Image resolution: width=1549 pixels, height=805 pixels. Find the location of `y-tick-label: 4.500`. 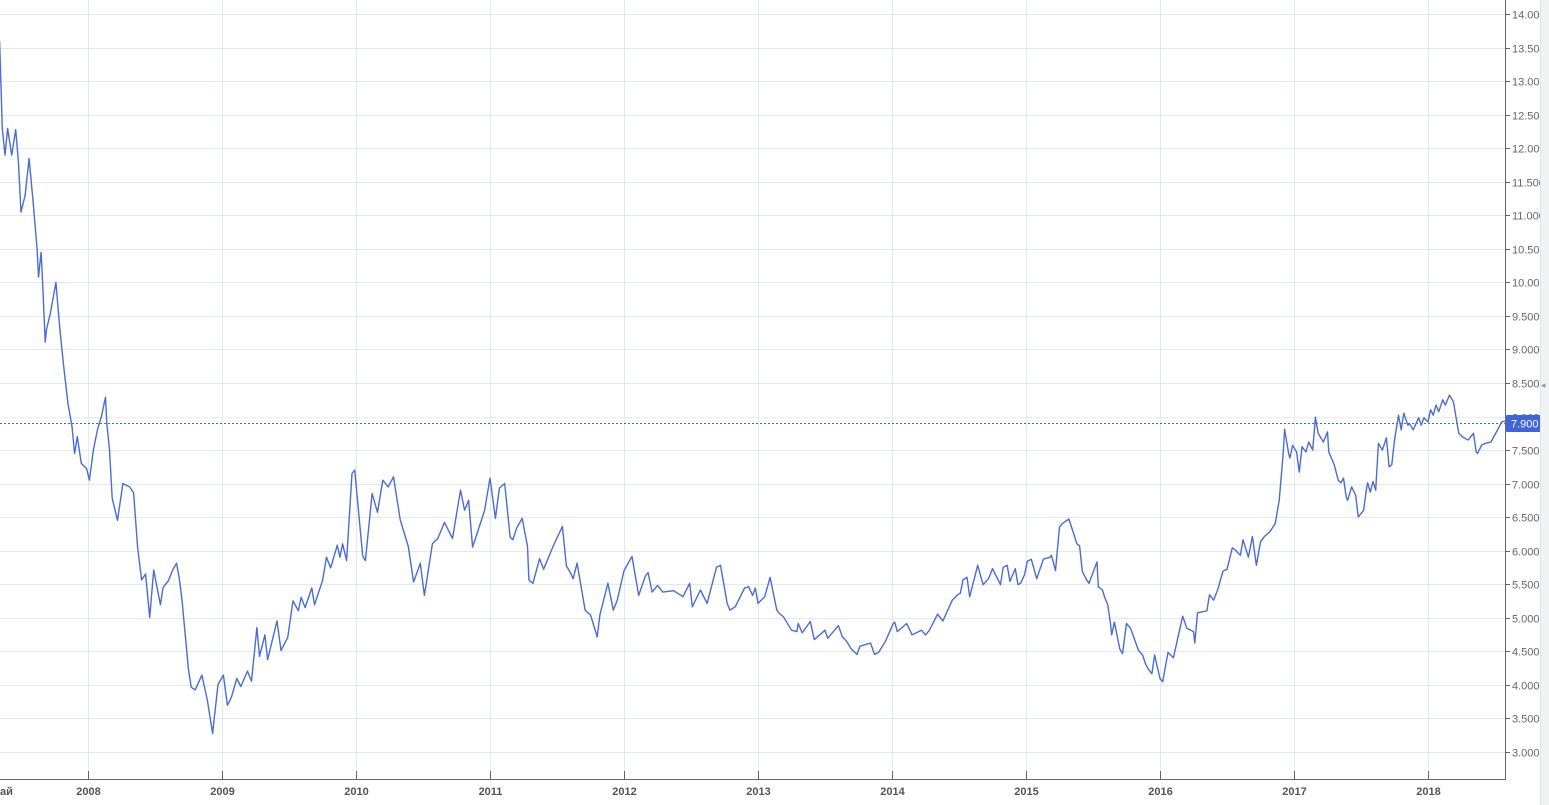

y-tick-label: 4.500 is located at coordinates (1526, 653).